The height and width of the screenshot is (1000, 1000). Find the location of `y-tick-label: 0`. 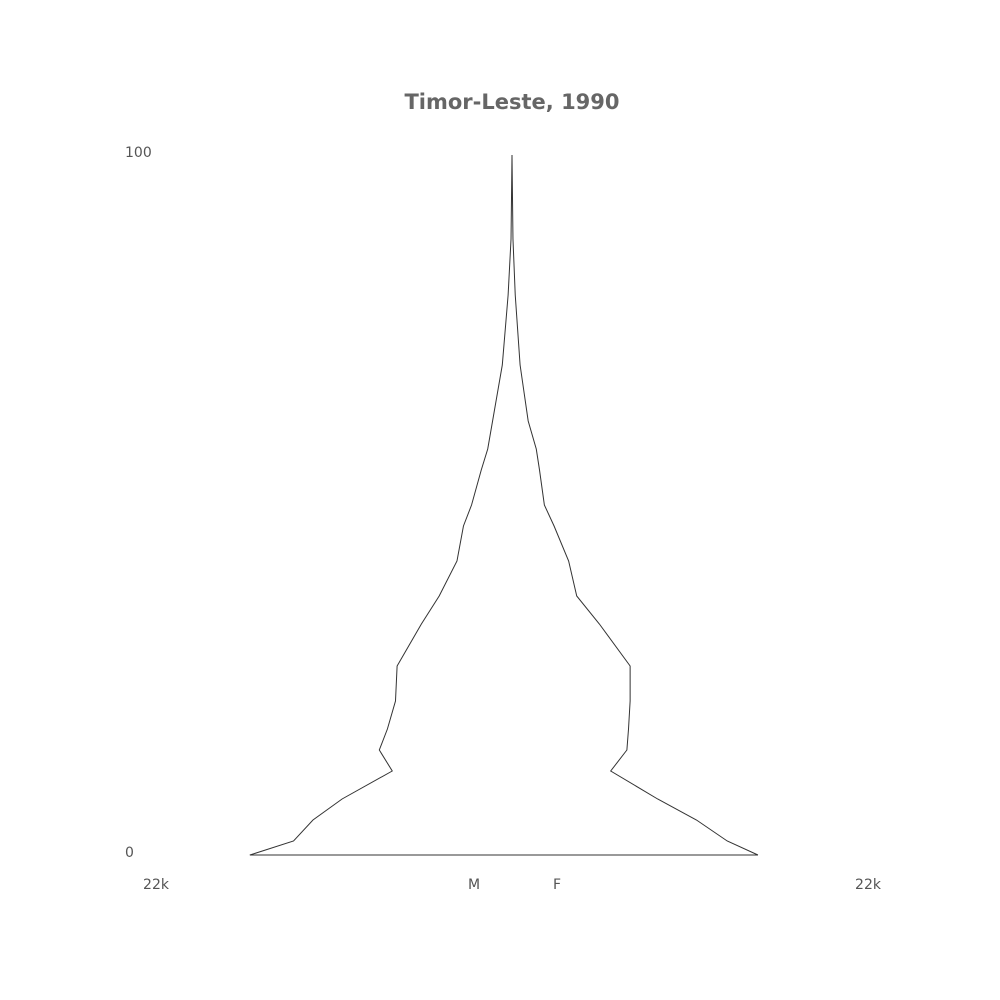

y-tick-label: 0 is located at coordinates (129, 853).